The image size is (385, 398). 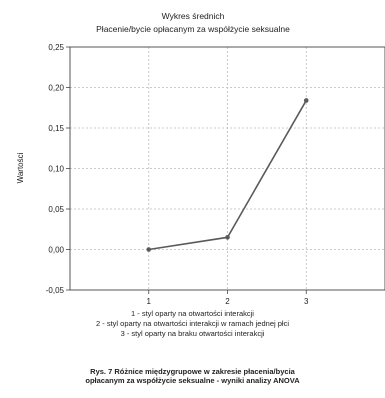 What do you see at coordinates (192, 313) in the screenshot?
I see `legend-line-1: 1 - styl oparty na otwartości interakcji` at bounding box center [192, 313].